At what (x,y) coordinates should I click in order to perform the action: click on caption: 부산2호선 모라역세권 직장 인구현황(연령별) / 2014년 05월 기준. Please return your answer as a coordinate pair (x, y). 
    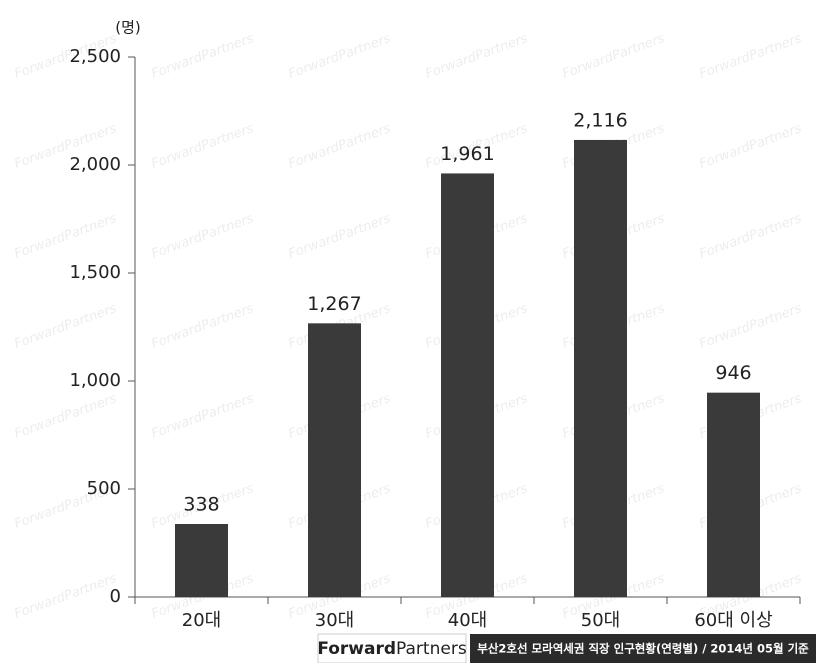
    Looking at the image, I should click on (643, 649).